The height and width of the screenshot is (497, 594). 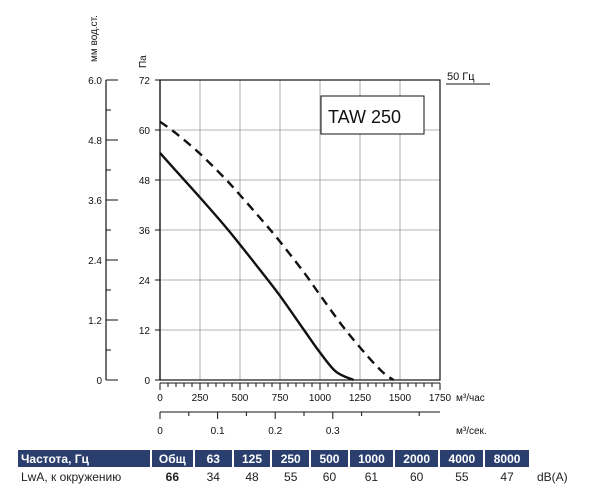 I want to click on left-axis-label: мм вод.ст., so click(x=94, y=38).